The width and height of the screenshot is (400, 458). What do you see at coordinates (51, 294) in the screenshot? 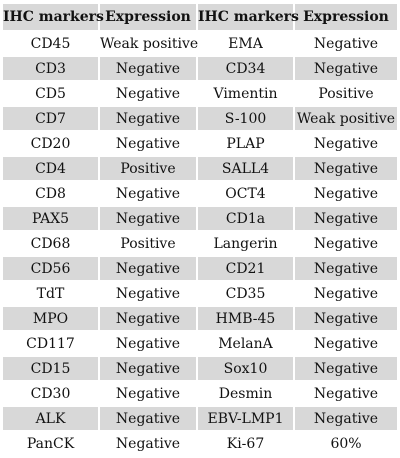
I see `marker-cell: TdT` at bounding box center [51, 294].